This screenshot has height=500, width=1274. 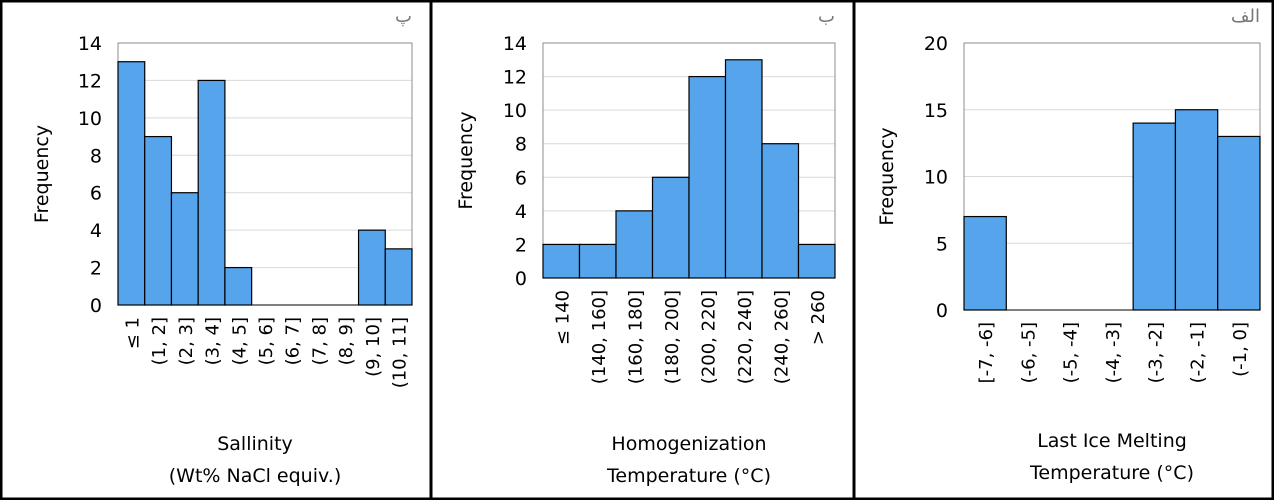 What do you see at coordinates (521, 245) in the screenshot?
I see `y-tick-label-2-1: 2` at bounding box center [521, 245].